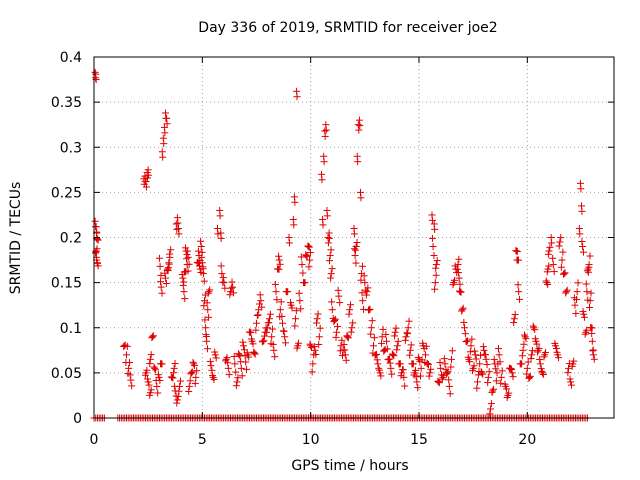  Describe the element at coordinates (66, 103) in the screenshot. I see `y-tick-label: 0.35` at that location.